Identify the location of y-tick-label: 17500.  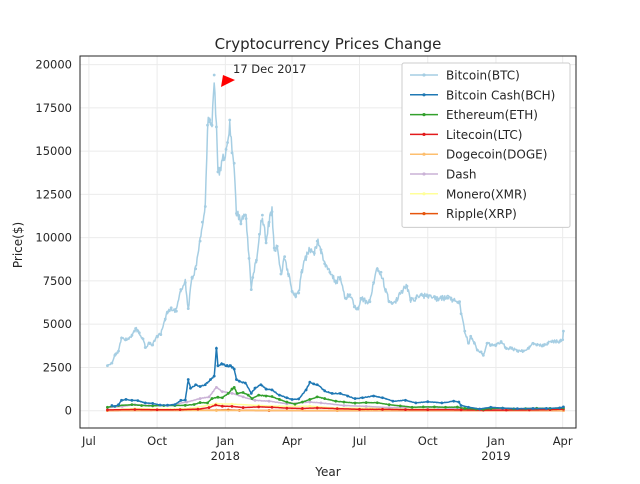
(53, 108).